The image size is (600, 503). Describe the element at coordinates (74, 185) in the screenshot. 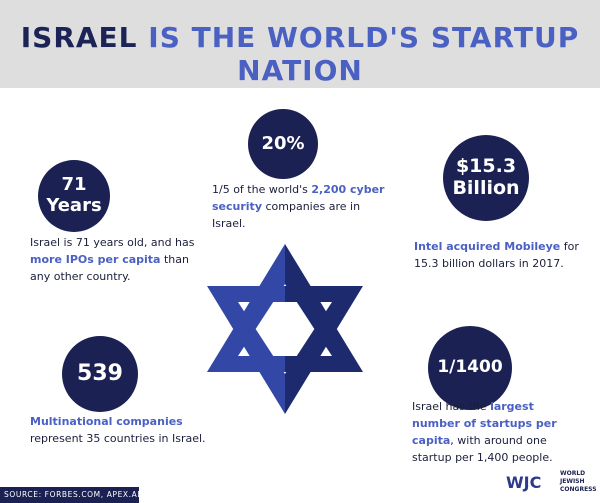

I see `stat-years-number: 71` at that location.